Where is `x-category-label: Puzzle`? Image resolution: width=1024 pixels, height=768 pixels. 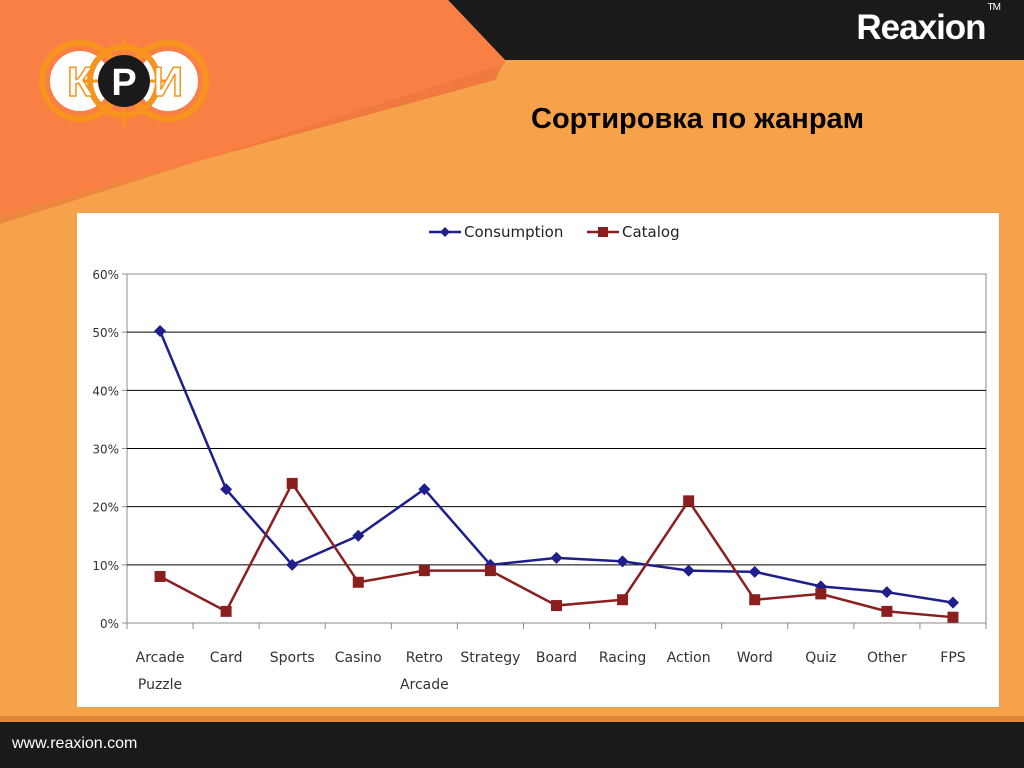 x-category-label: Puzzle is located at coordinates (160, 685).